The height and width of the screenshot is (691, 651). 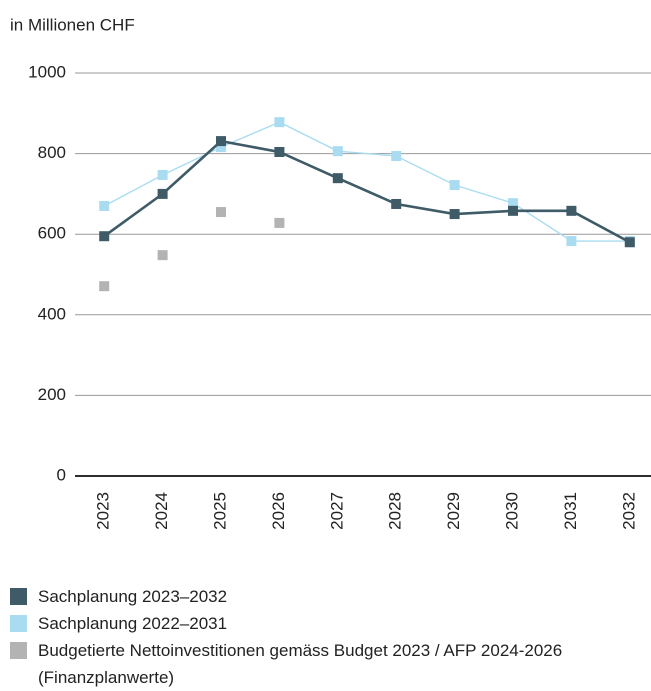 What do you see at coordinates (133, 596) in the screenshot?
I see `legend-label: Sachplanung 2023–2032` at bounding box center [133, 596].